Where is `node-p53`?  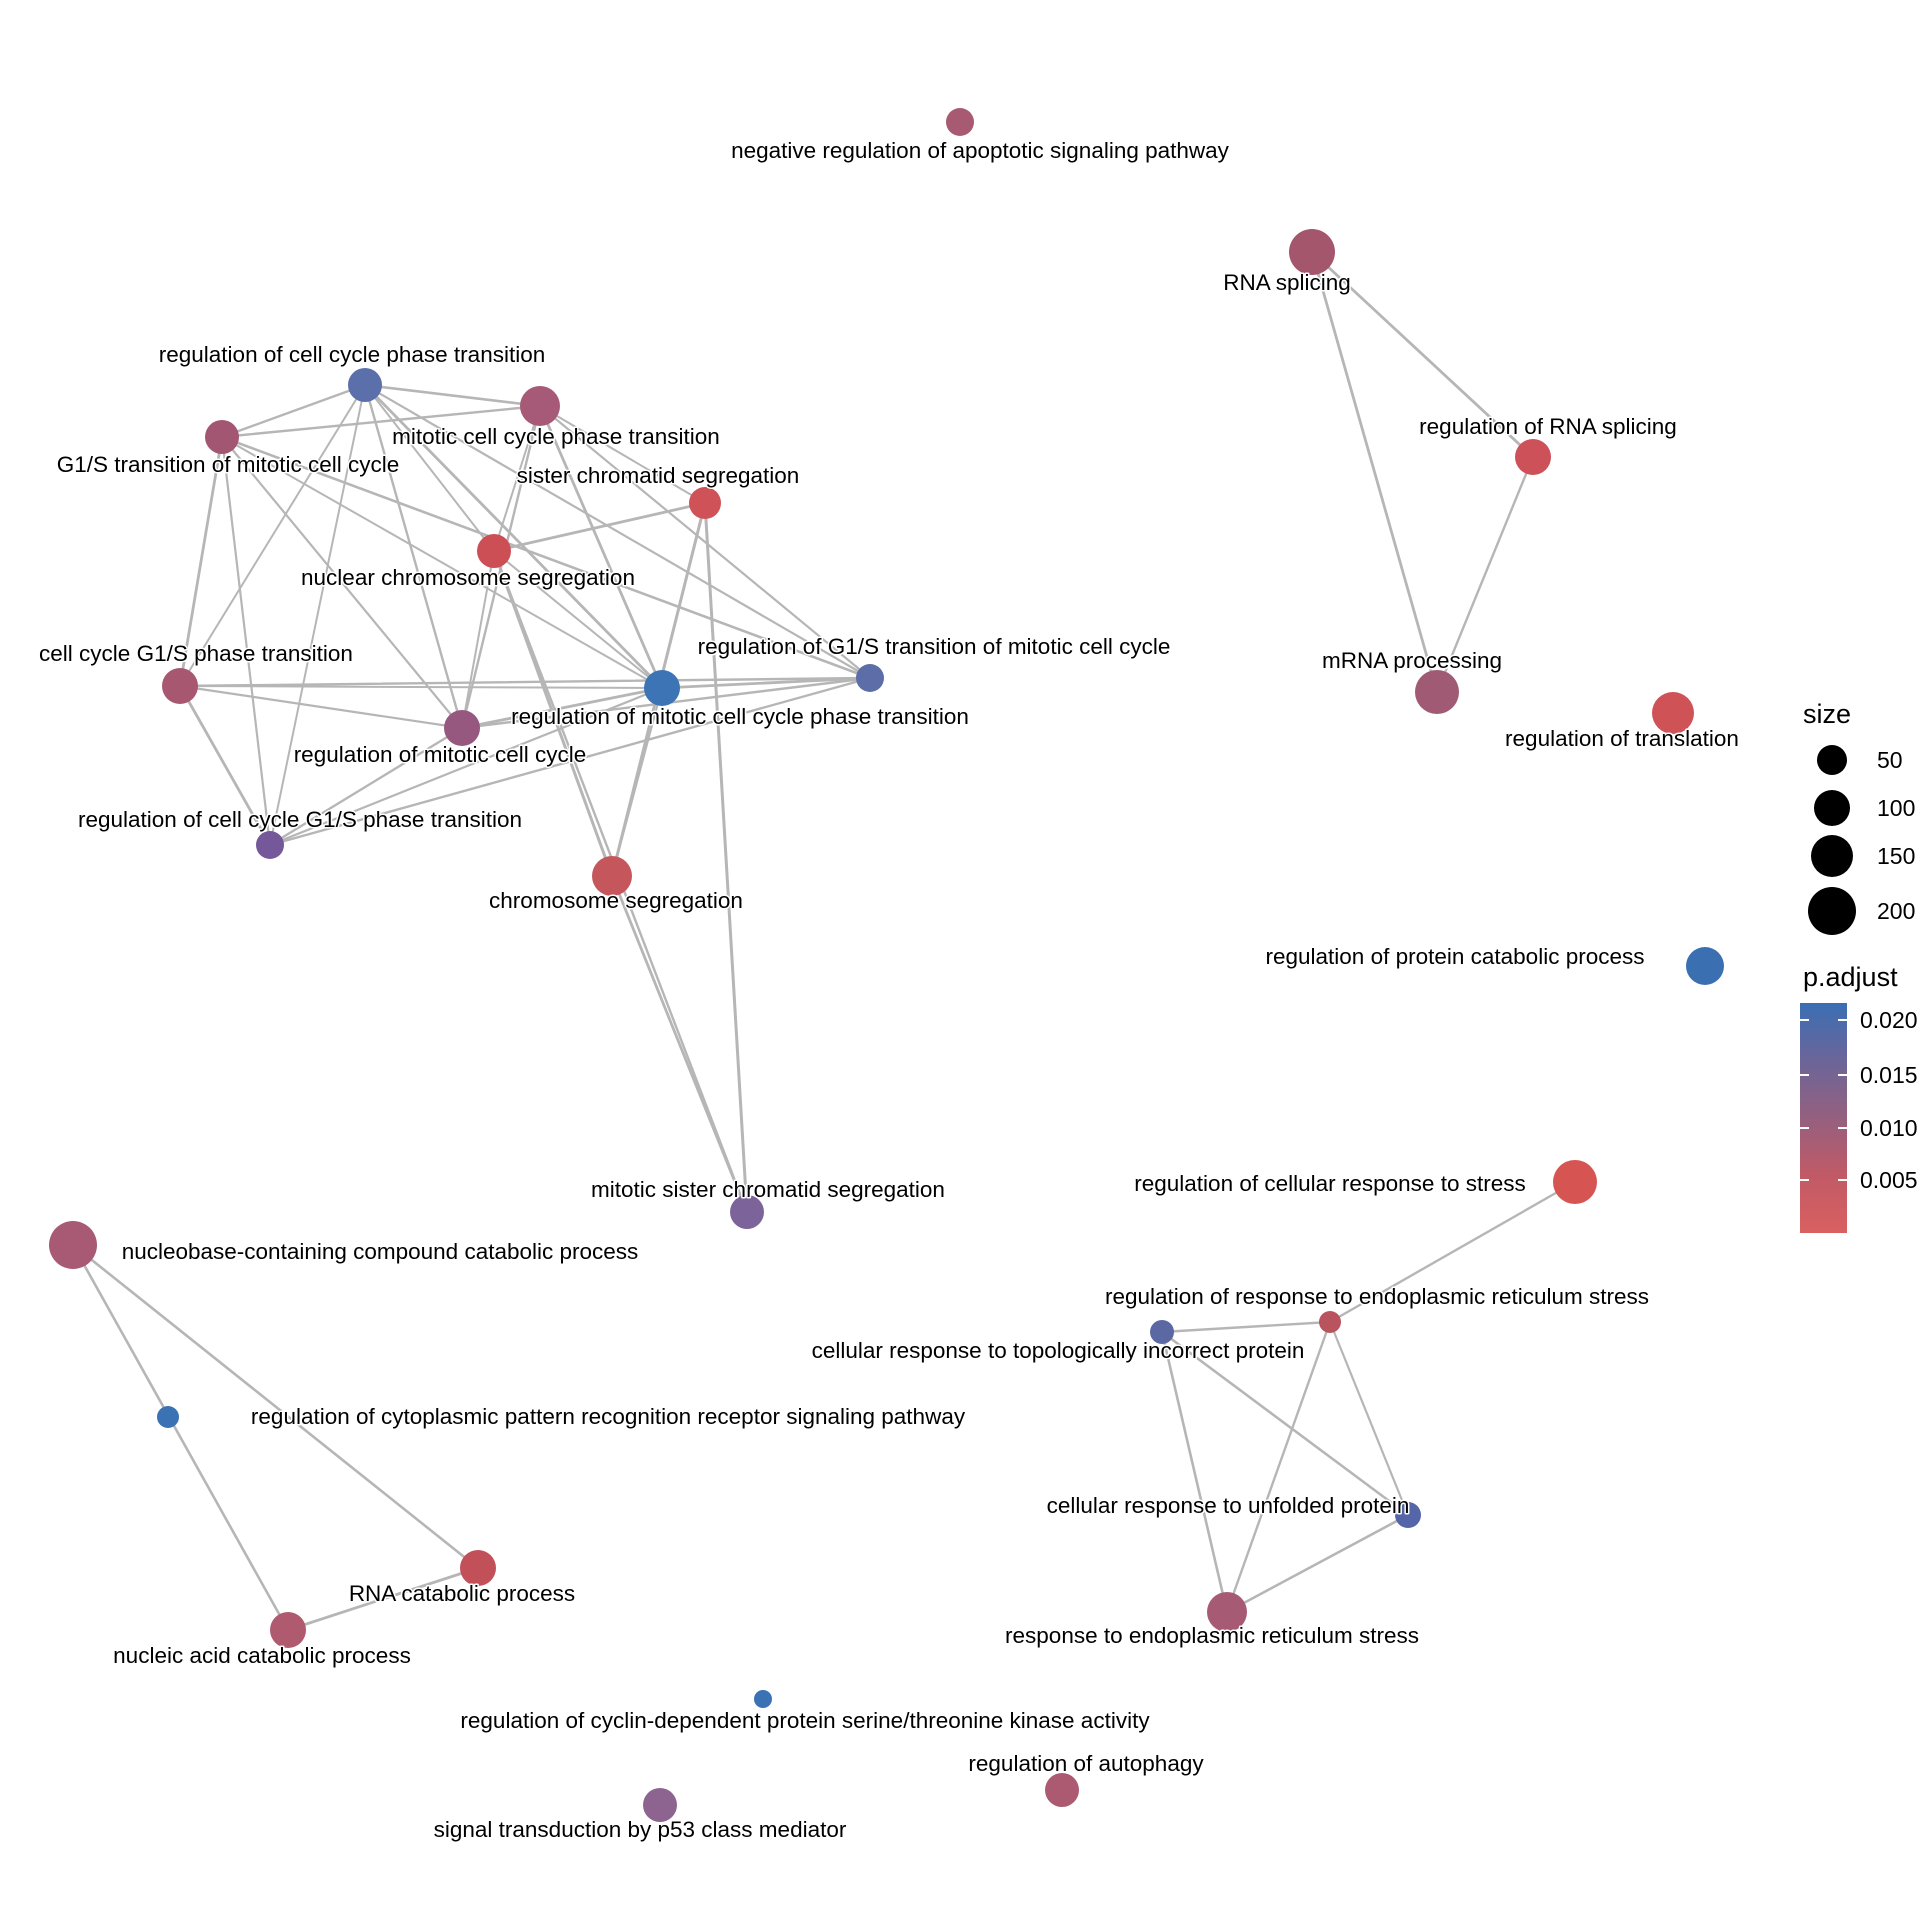 node-p53 is located at coordinates (660, 1805).